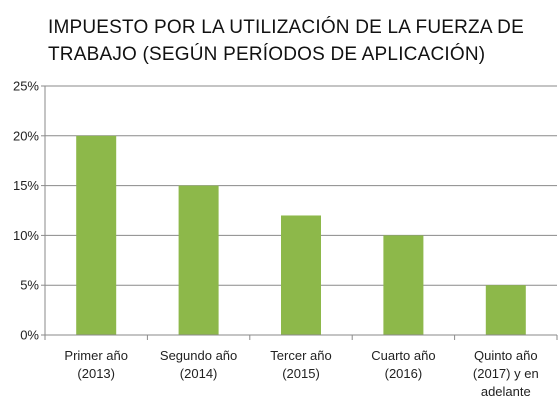 This screenshot has height=420, width=559. Describe the element at coordinates (404, 373) in the screenshot. I see `x-category-label-3-line-1: (2016)` at that location.